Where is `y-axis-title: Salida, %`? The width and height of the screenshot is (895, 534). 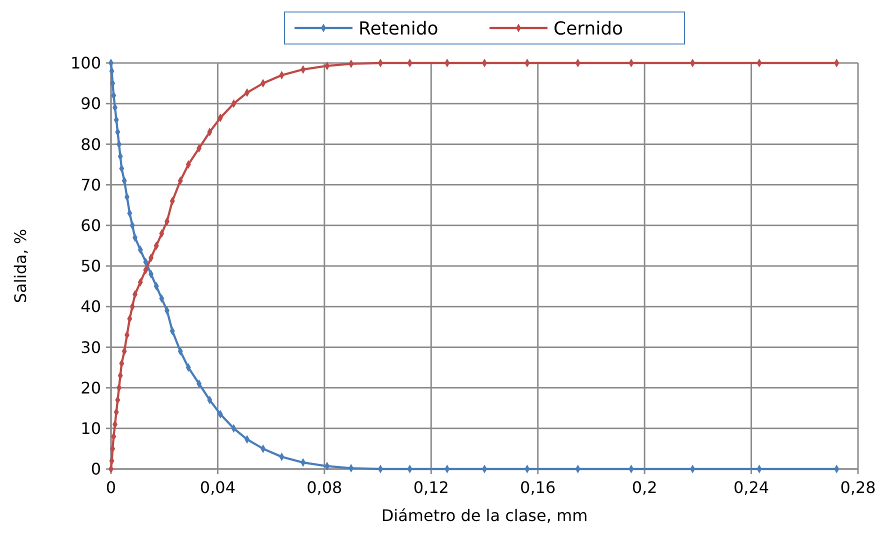
y-axis-title: Salida, % is located at coordinates (20, 266).